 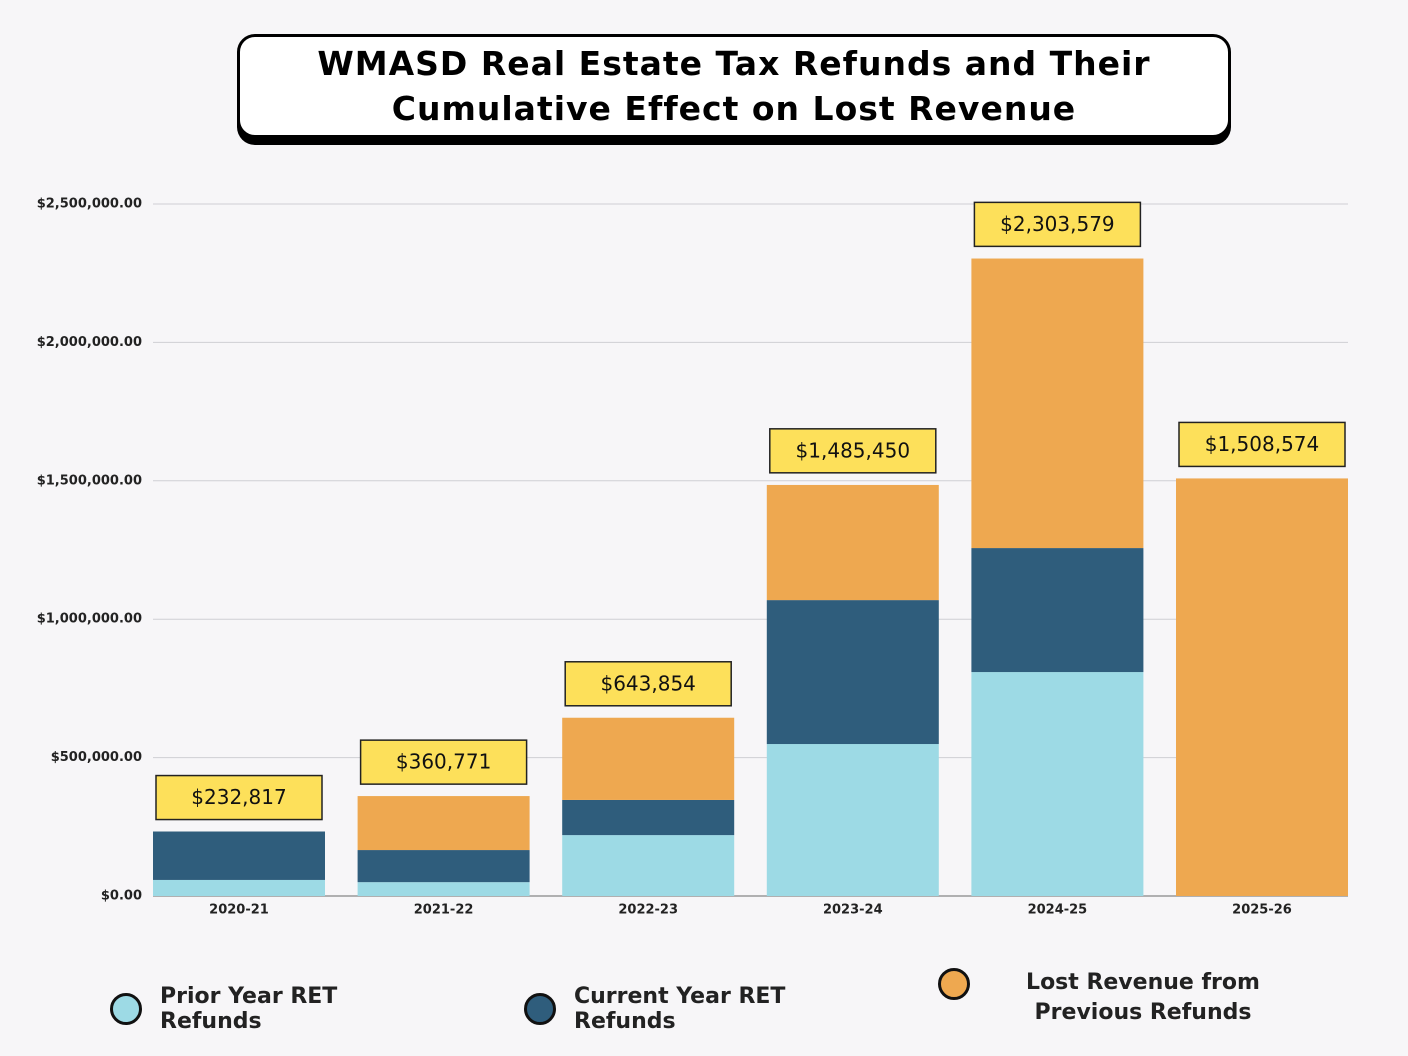 What do you see at coordinates (853, 910) in the screenshot?
I see `x-tick-label: 2023-24` at bounding box center [853, 910].